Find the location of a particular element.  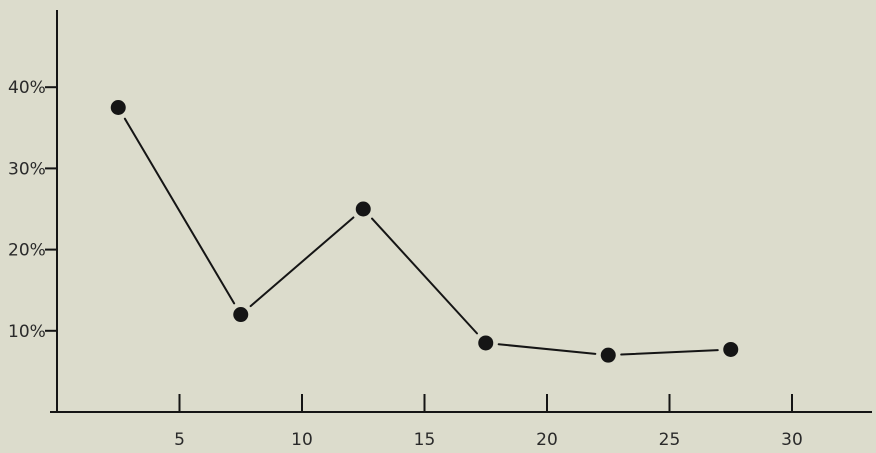

x-tick-label: 5 is located at coordinates (179, 440).